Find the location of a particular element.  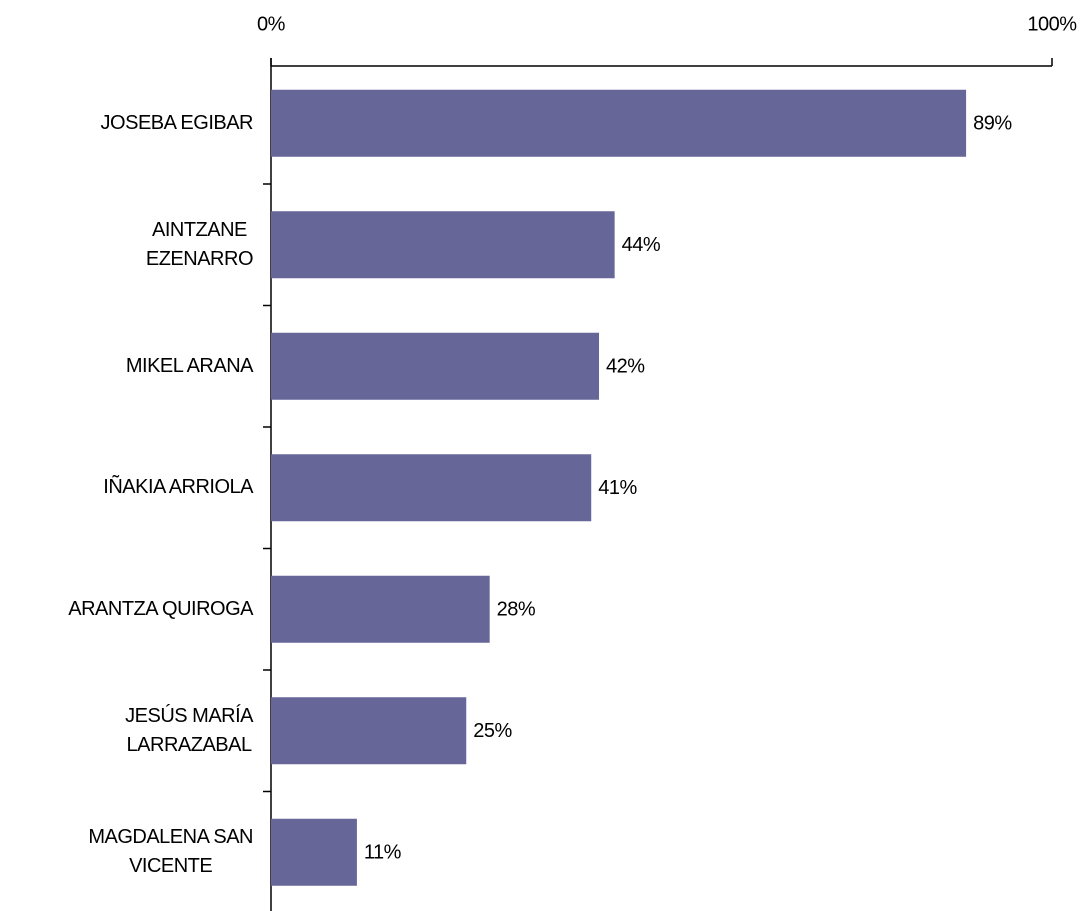

category-text: JOSEBA EGIBAR is located at coordinates (177, 122).